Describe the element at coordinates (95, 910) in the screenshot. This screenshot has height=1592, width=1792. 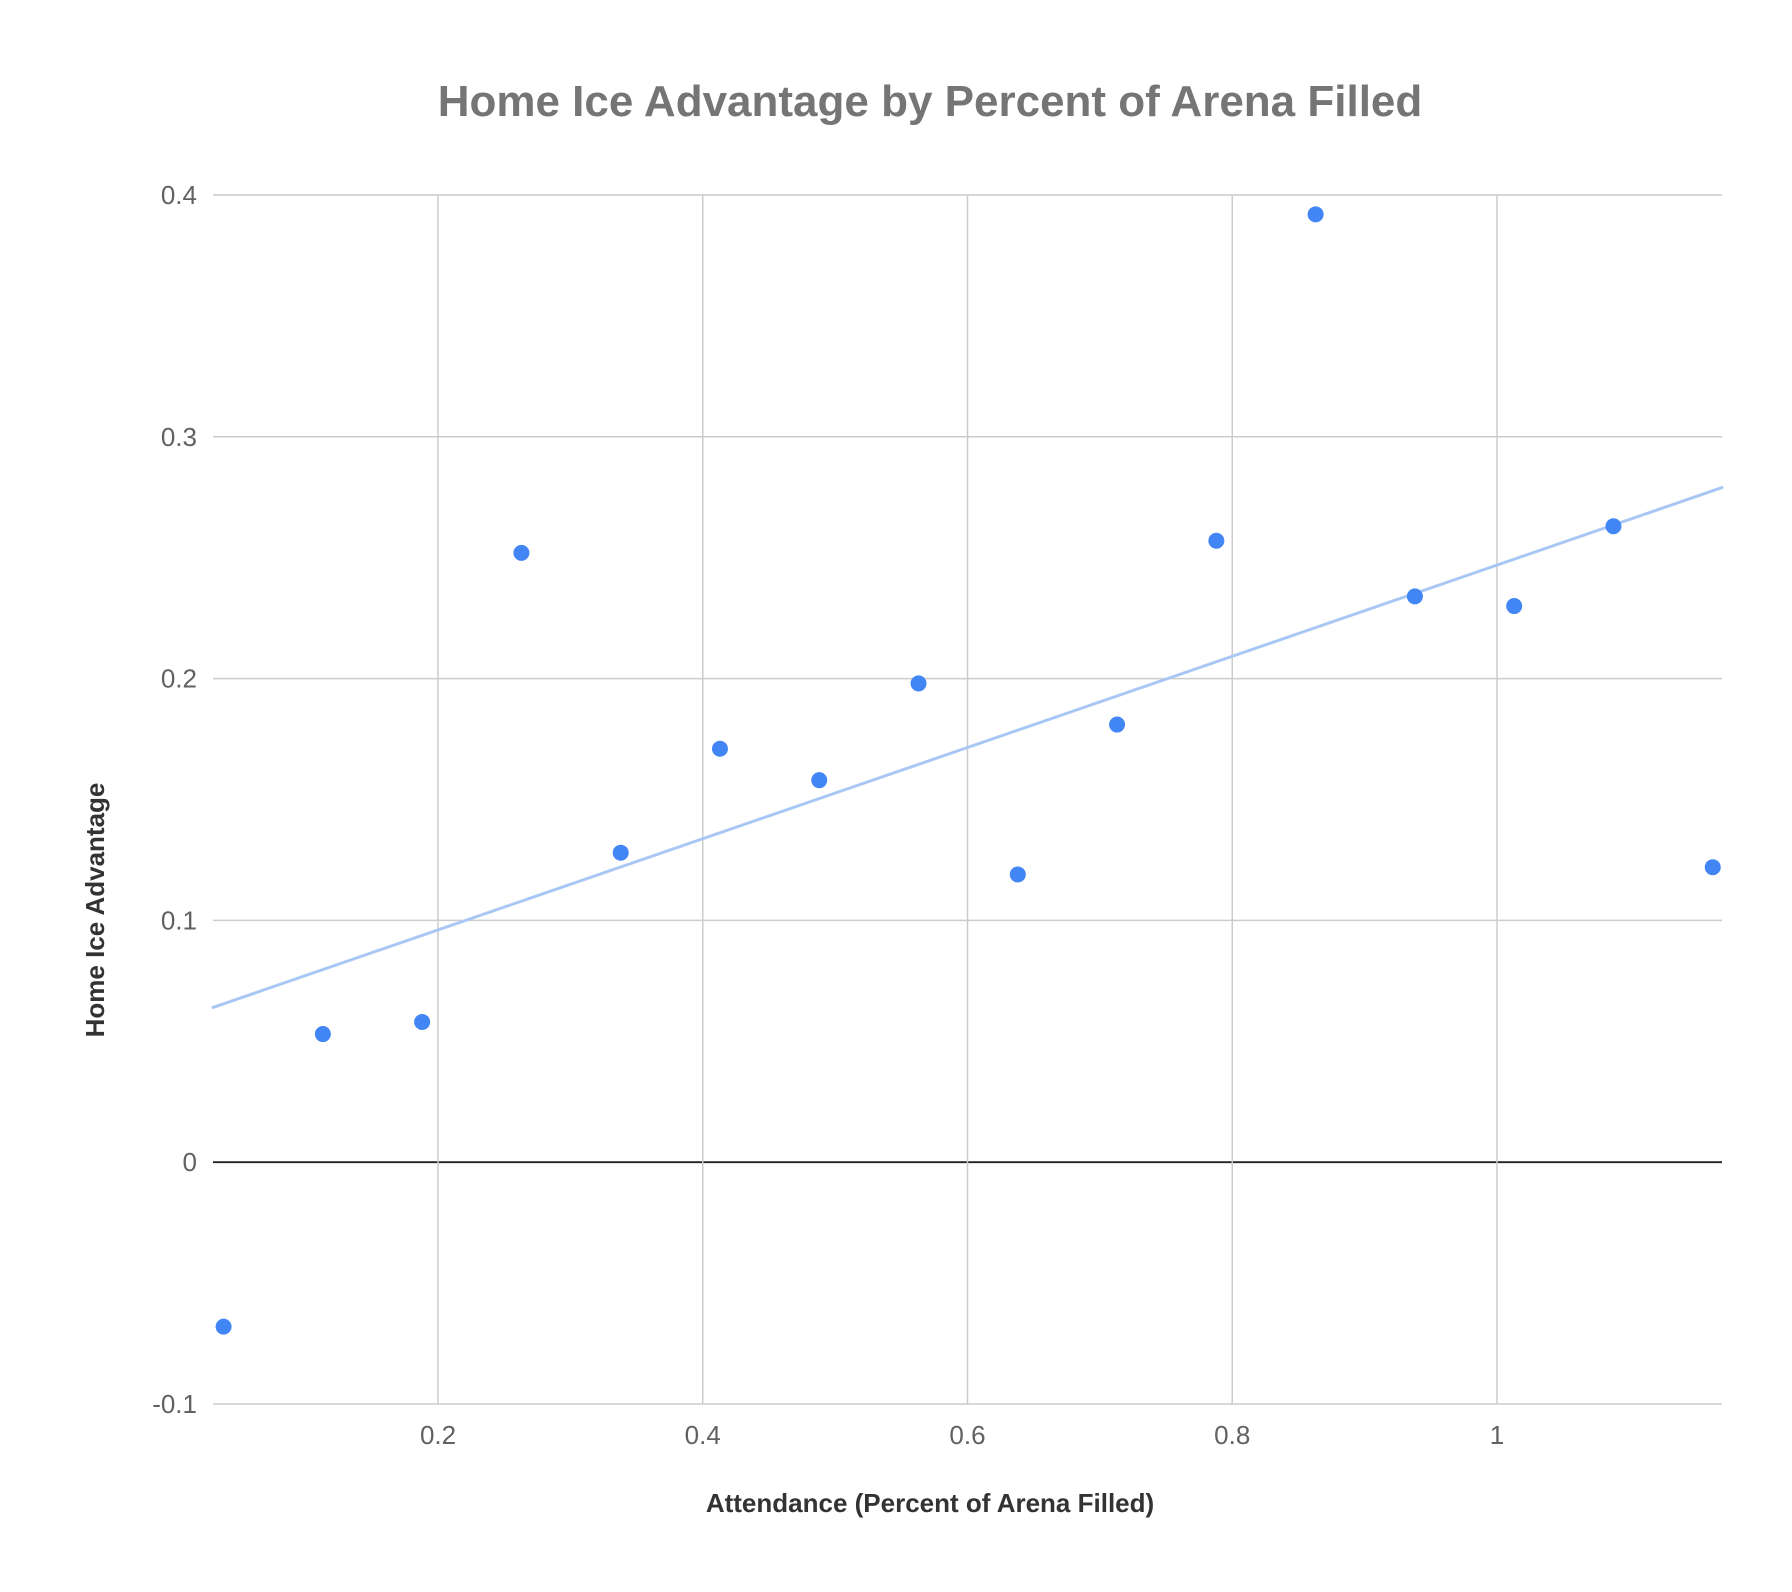
I see `y-axis-label: Home Ice Advantage` at that location.